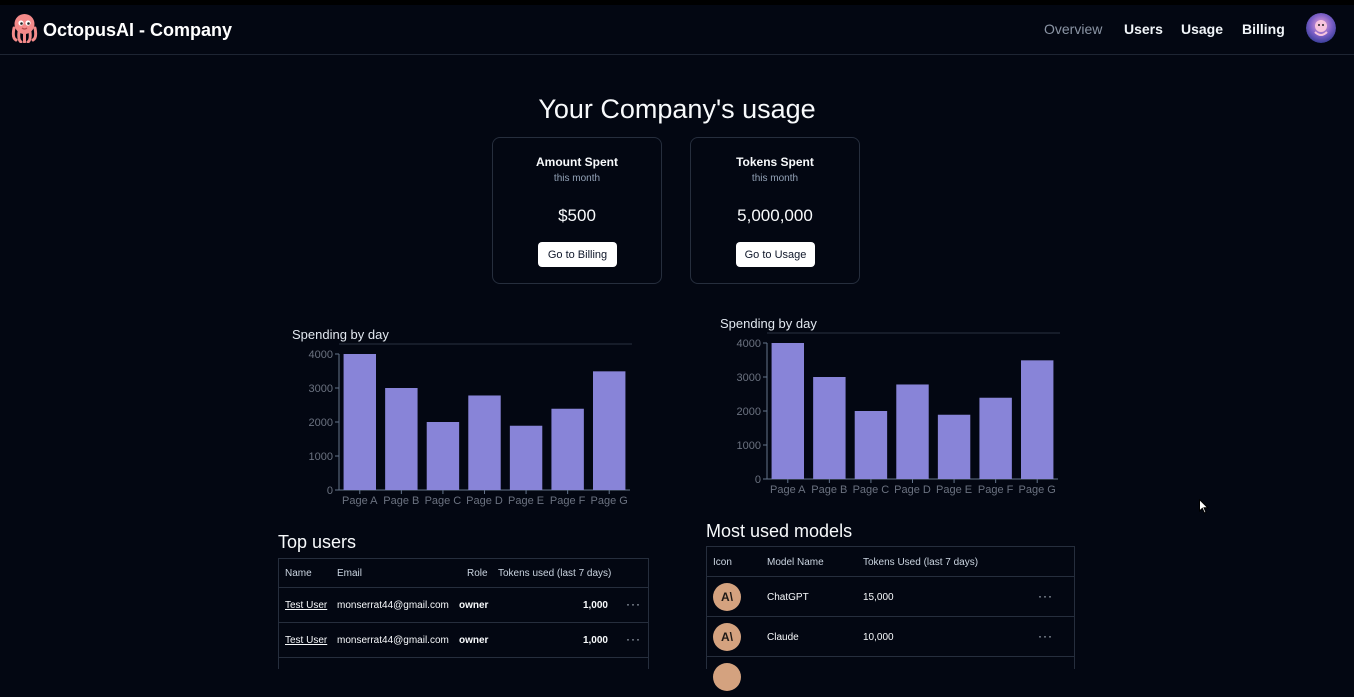 This screenshot has height=697, width=1354. What do you see at coordinates (775, 162) in the screenshot?
I see `card-title: Tokens Spent` at bounding box center [775, 162].